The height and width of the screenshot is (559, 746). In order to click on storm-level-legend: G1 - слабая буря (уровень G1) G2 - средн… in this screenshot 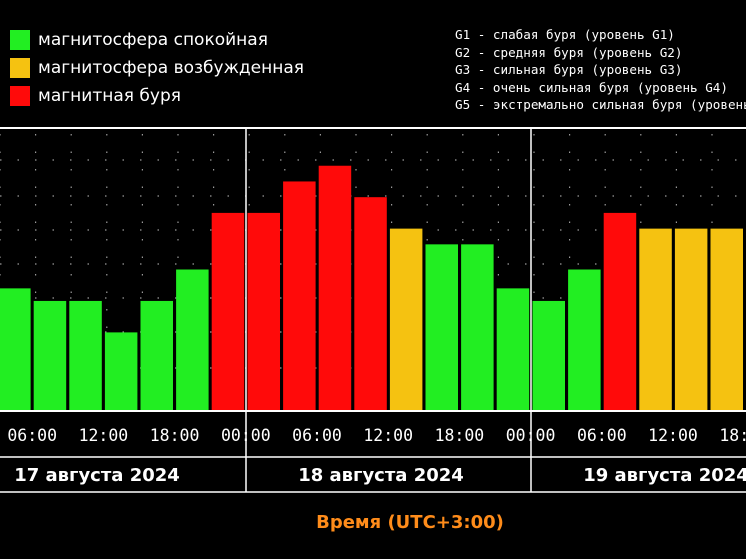, I will do `click(600, 70)`.